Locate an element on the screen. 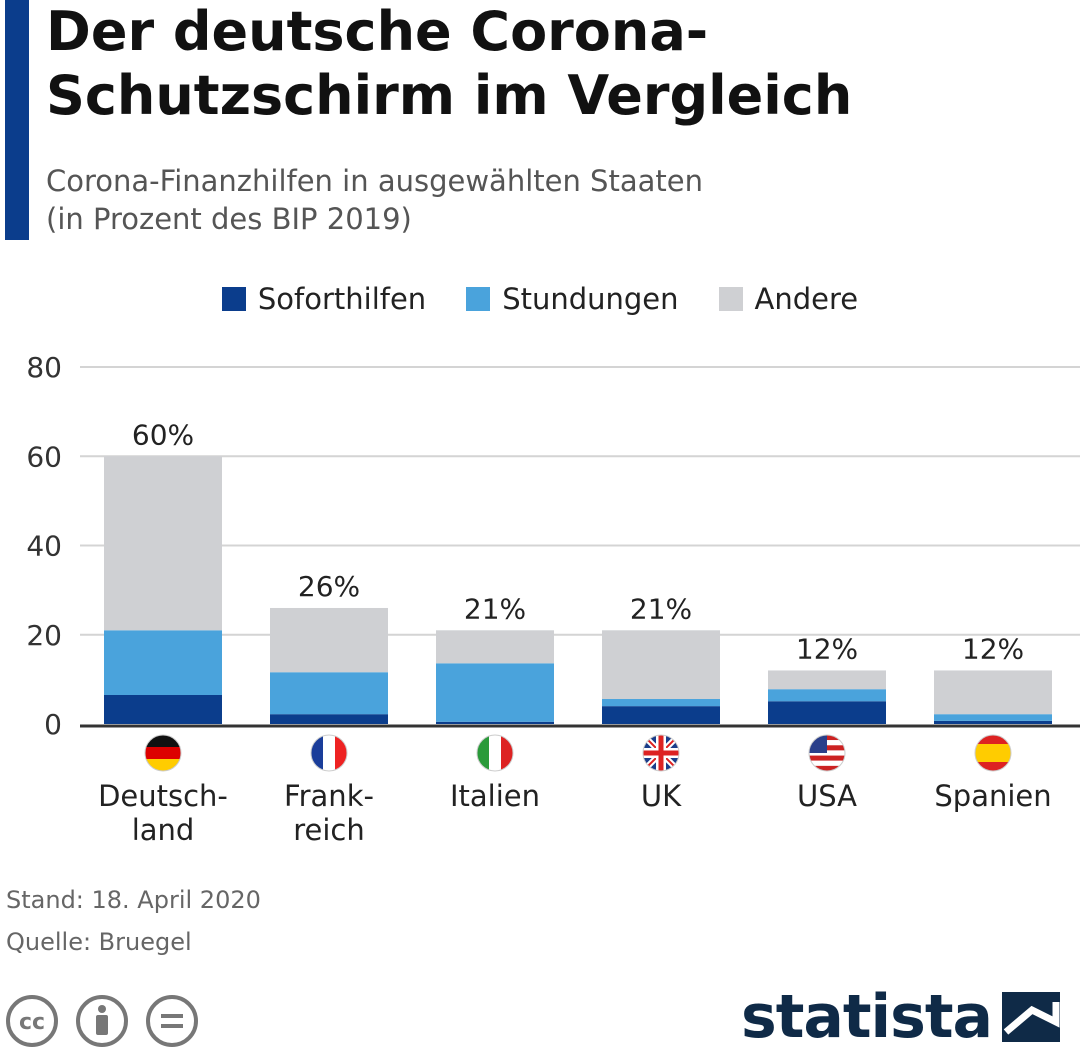 The height and width of the screenshot is (1051, 1080). legend-label: Andere is located at coordinates (806, 299).